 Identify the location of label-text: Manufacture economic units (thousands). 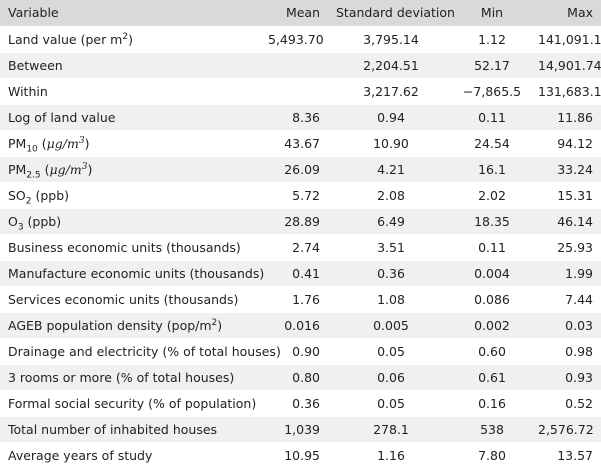
(136, 273).